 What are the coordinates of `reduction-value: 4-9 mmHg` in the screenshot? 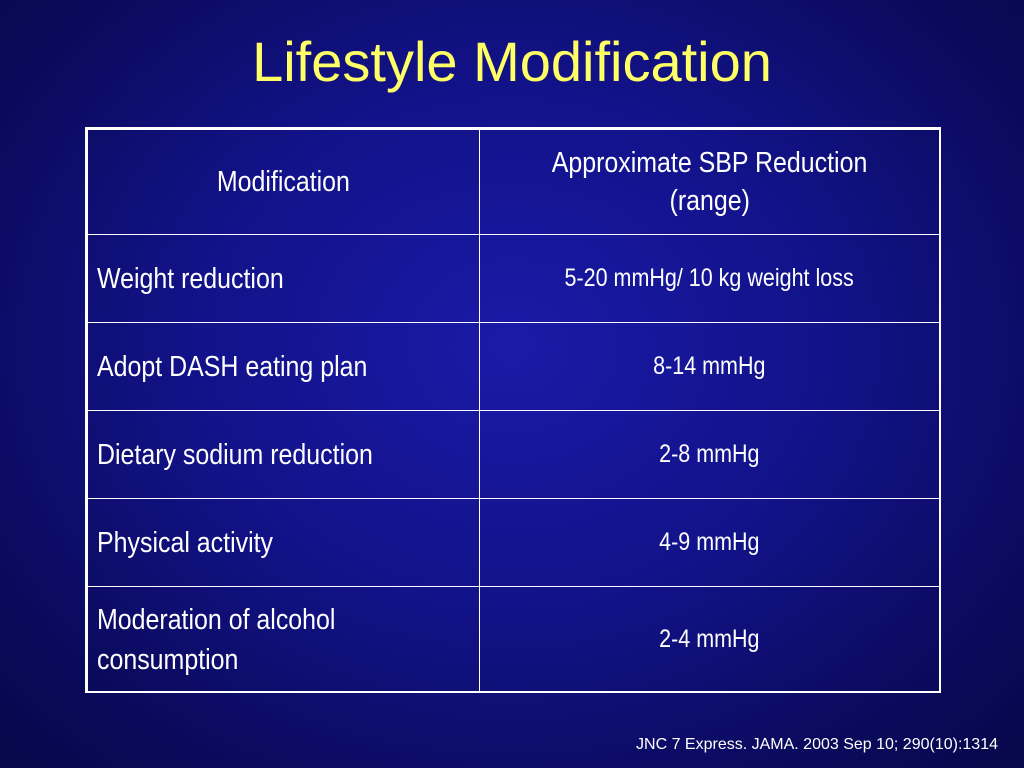 It's located at (709, 542).